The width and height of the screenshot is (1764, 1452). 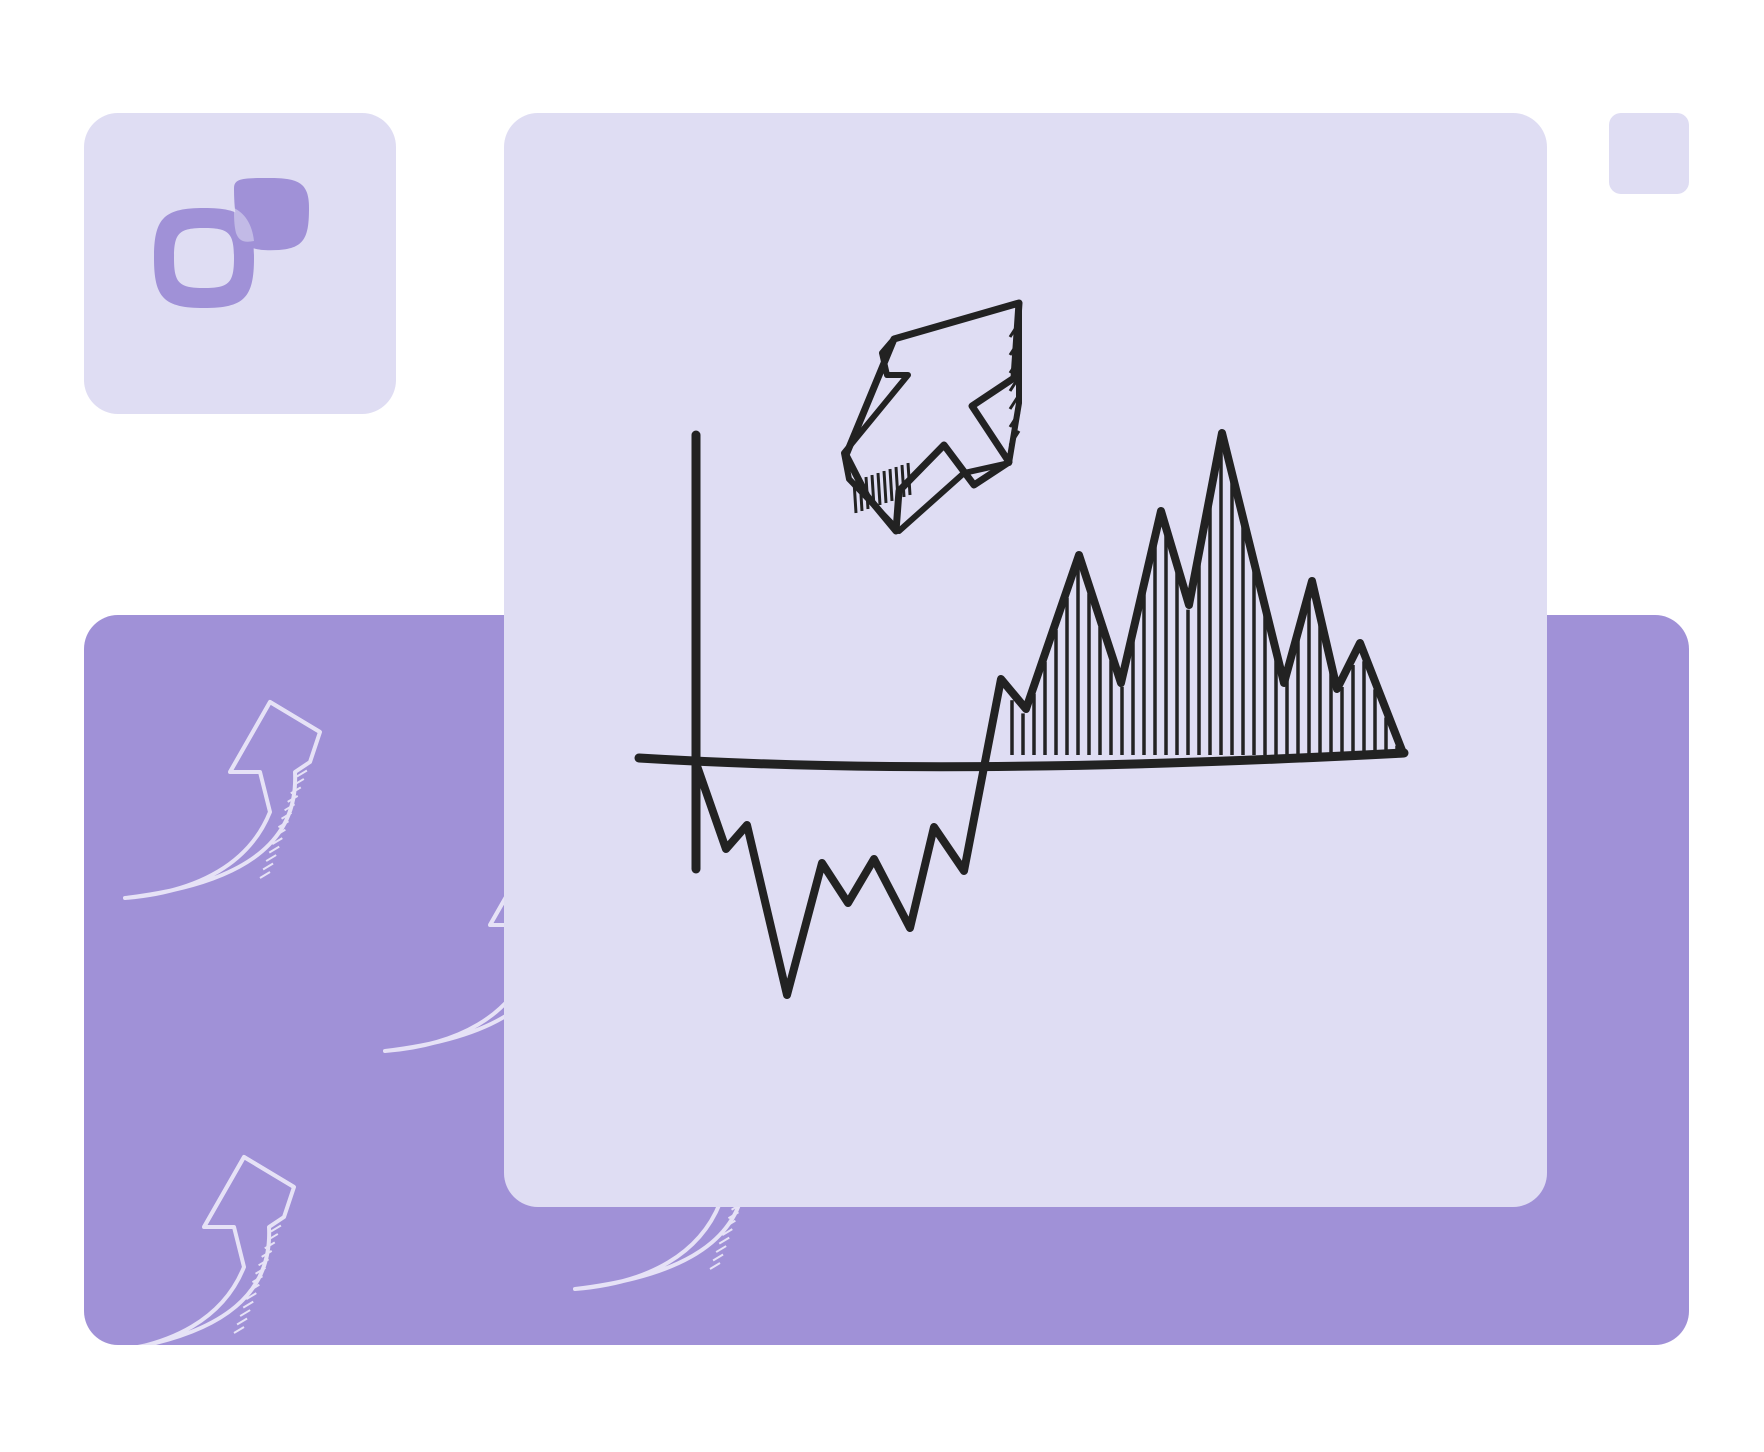 What do you see at coordinates (244, 225) in the screenshot?
I see `logo-overlap` at bounding box center [244, 225].